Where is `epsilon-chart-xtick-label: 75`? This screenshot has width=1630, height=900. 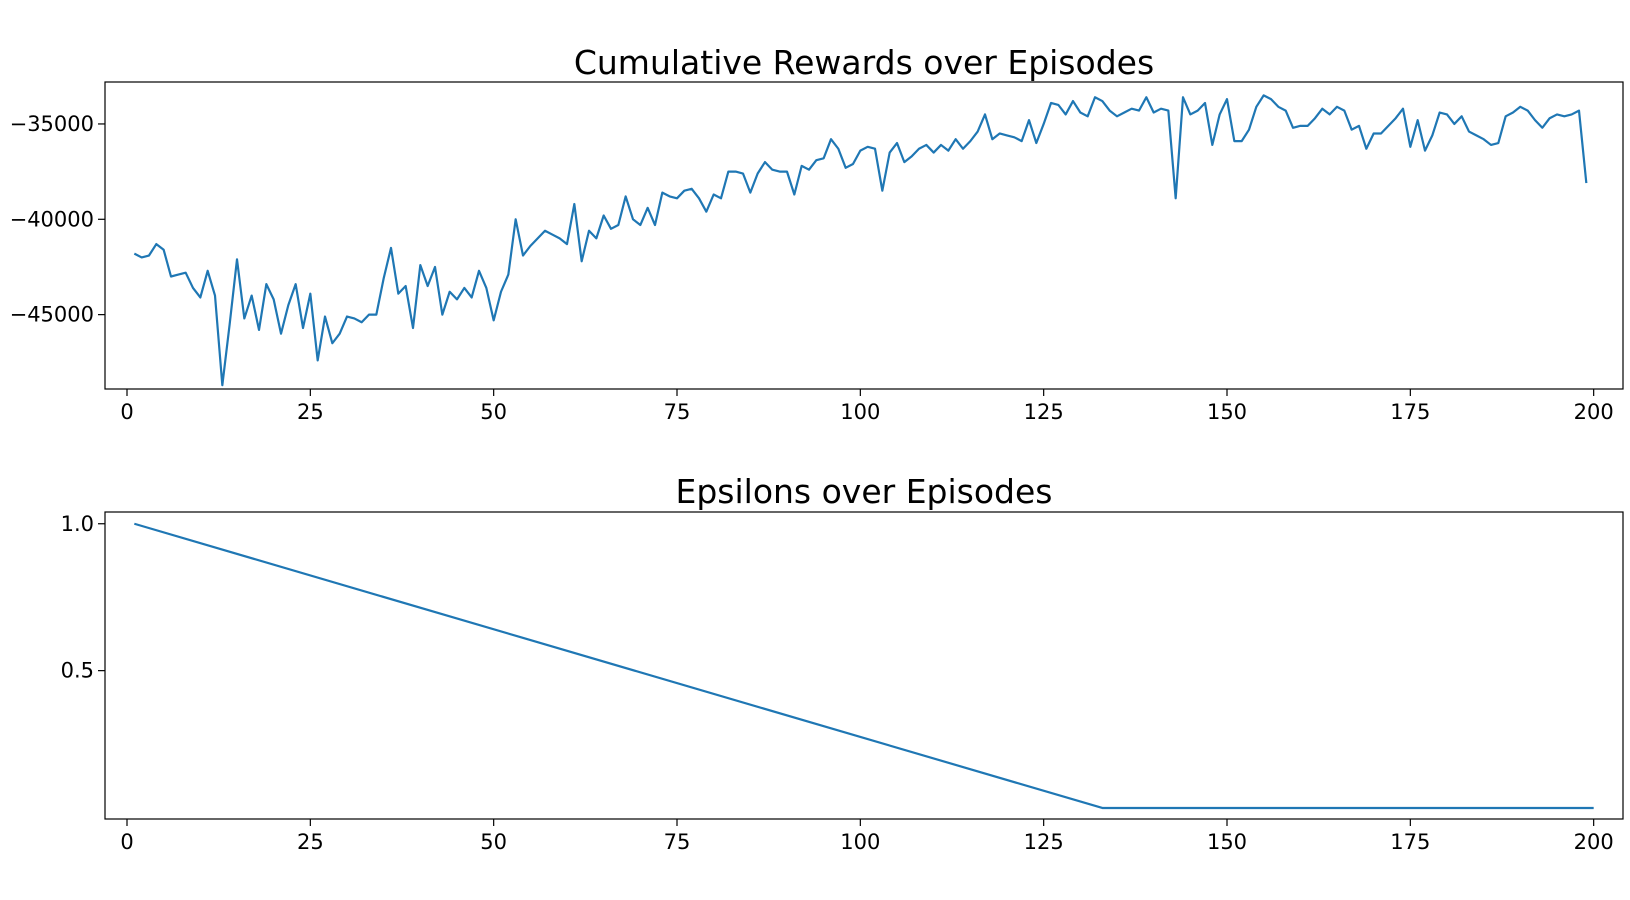 epsilon-chart-xtick-label: 75 is located at coordinates (677, 842).